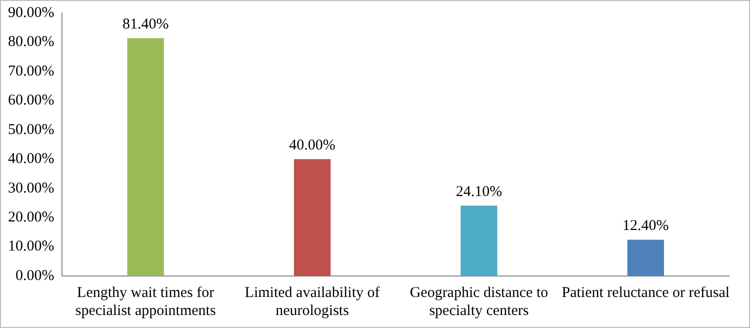 The image size is (750, 328). Describe the element at coordinates (31, 159) in the screenshot. I see `y-tick-label: 40.00%` at that location.